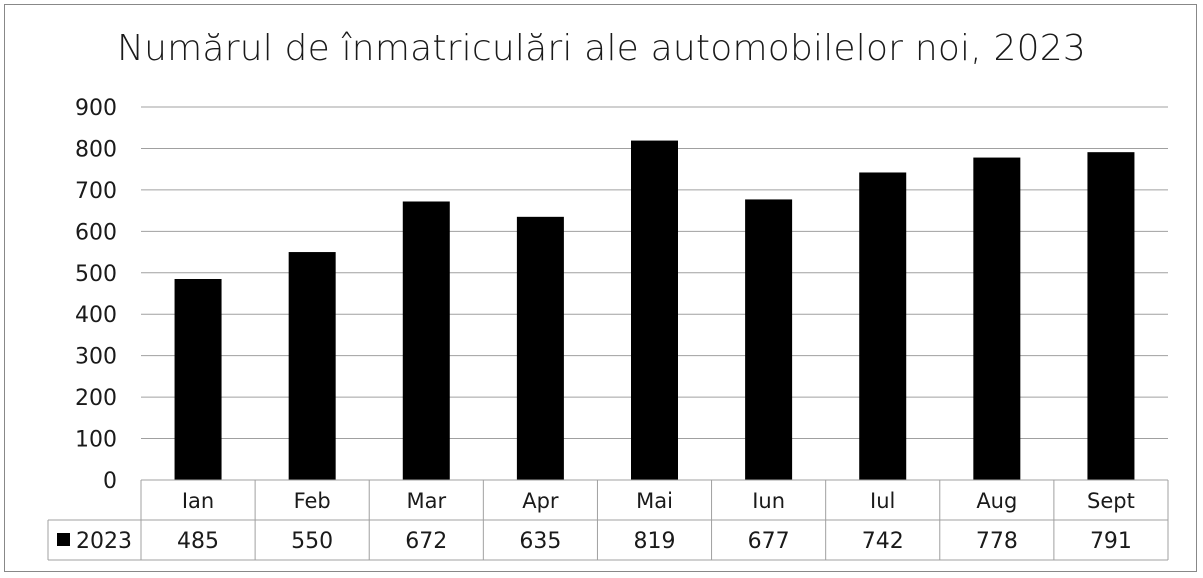 The height and width of the screenshot is (578, 1203). What do you see at coordinates (426, 501) in the screenshot?
I see `x-tick-label: Mar` at bounding box center [426, 501].